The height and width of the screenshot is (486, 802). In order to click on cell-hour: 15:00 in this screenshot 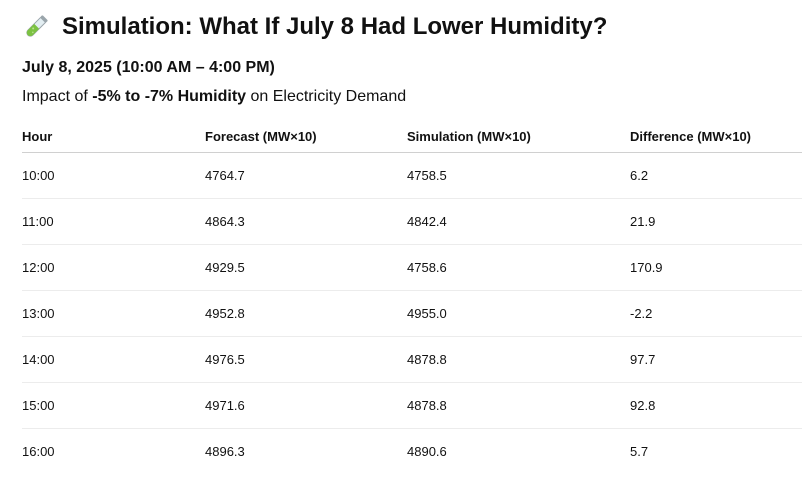, I will do `click(113, 405)`.